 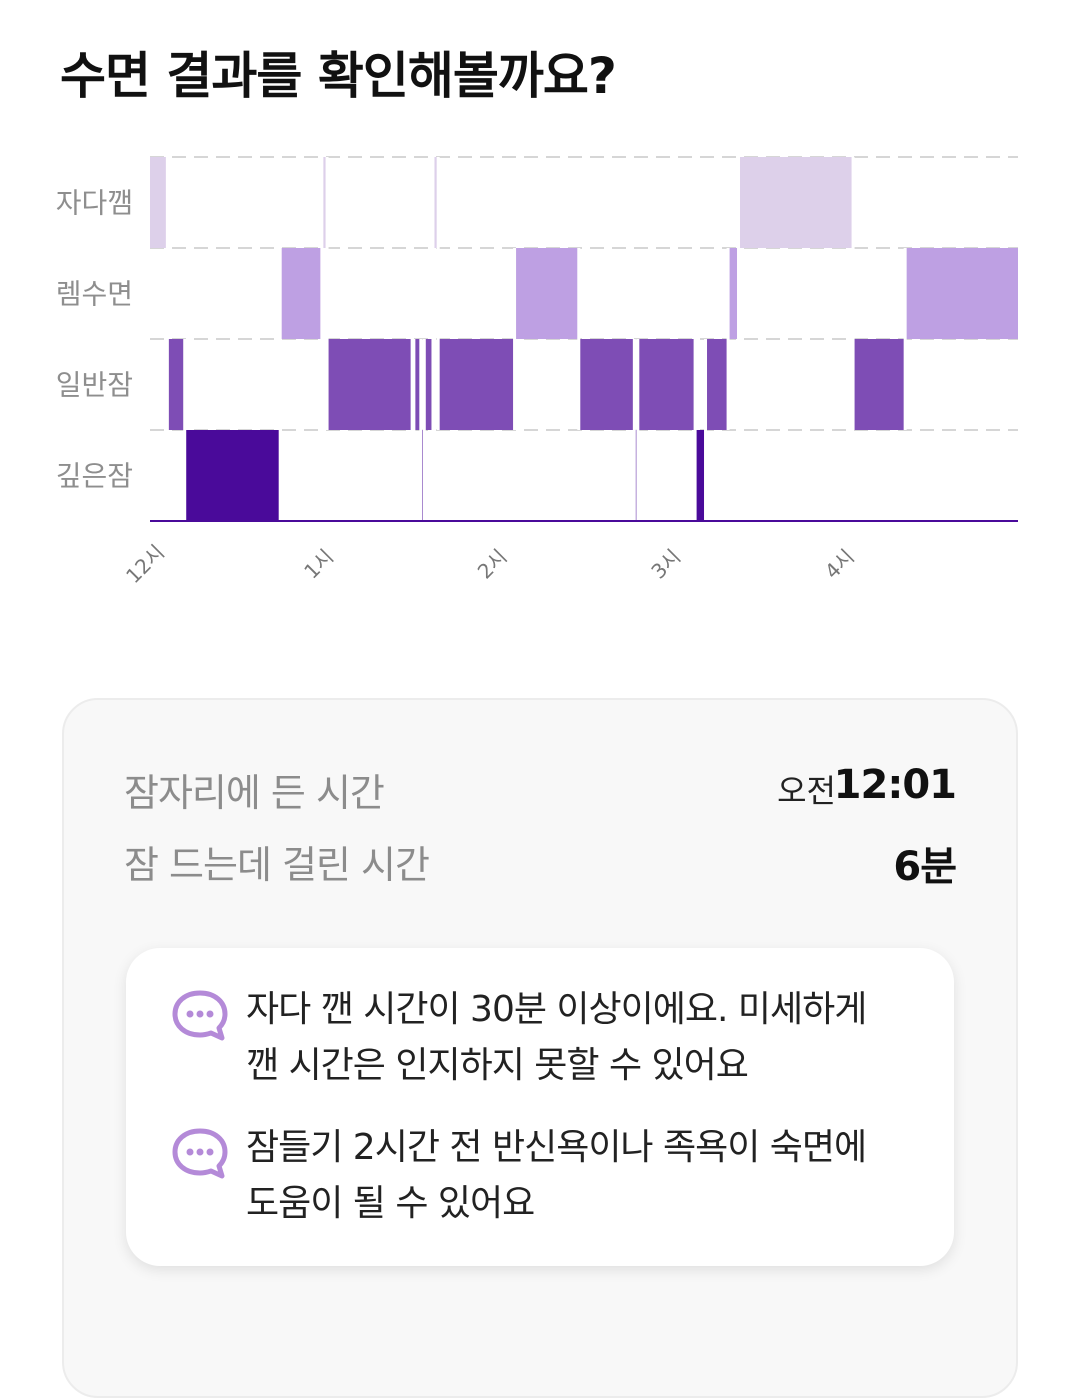 I want to click on x-tick-label: 3시, so click(x=665, y=564).